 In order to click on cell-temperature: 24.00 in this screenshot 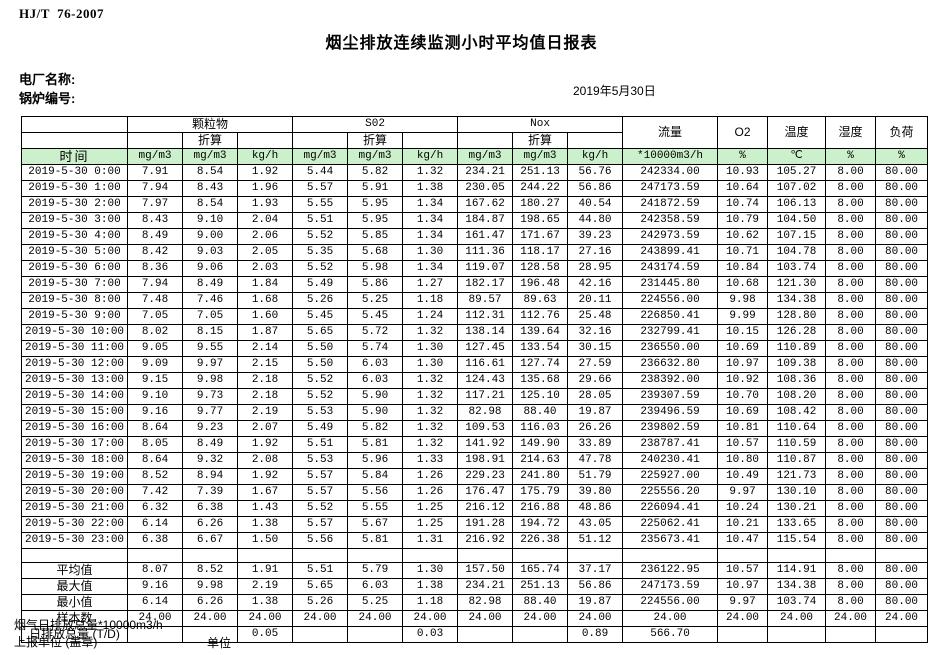, I will do `click(797, 618)`.